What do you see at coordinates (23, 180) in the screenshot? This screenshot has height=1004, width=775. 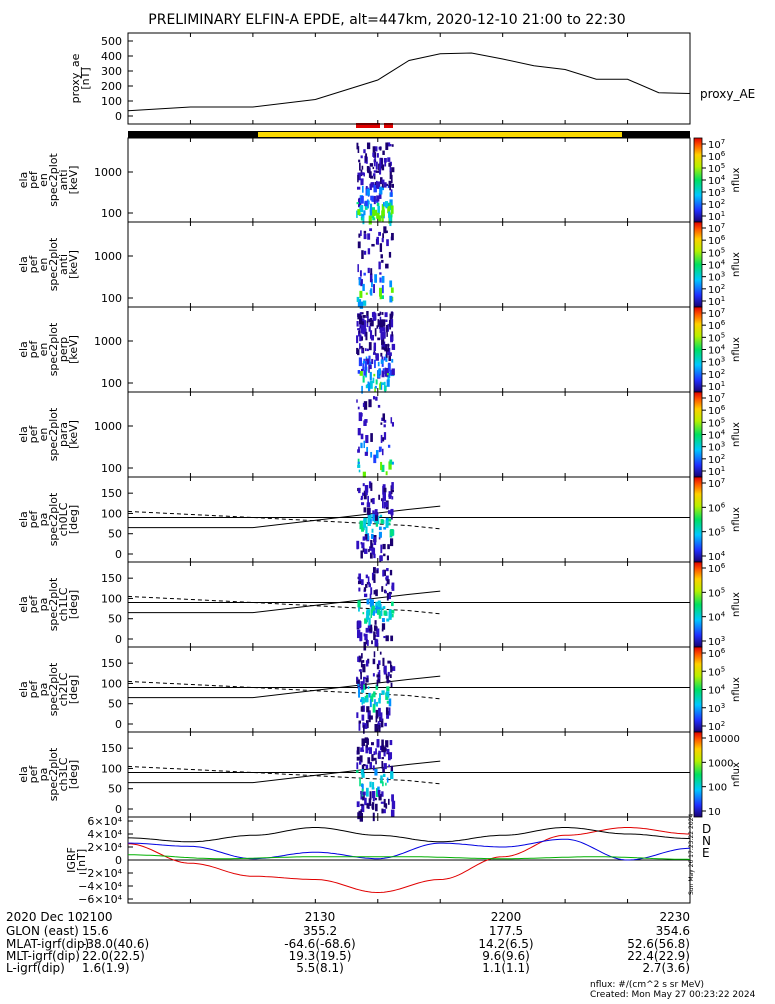 I see `y-axis-label-line: ela` at bounding box center [23, 180].